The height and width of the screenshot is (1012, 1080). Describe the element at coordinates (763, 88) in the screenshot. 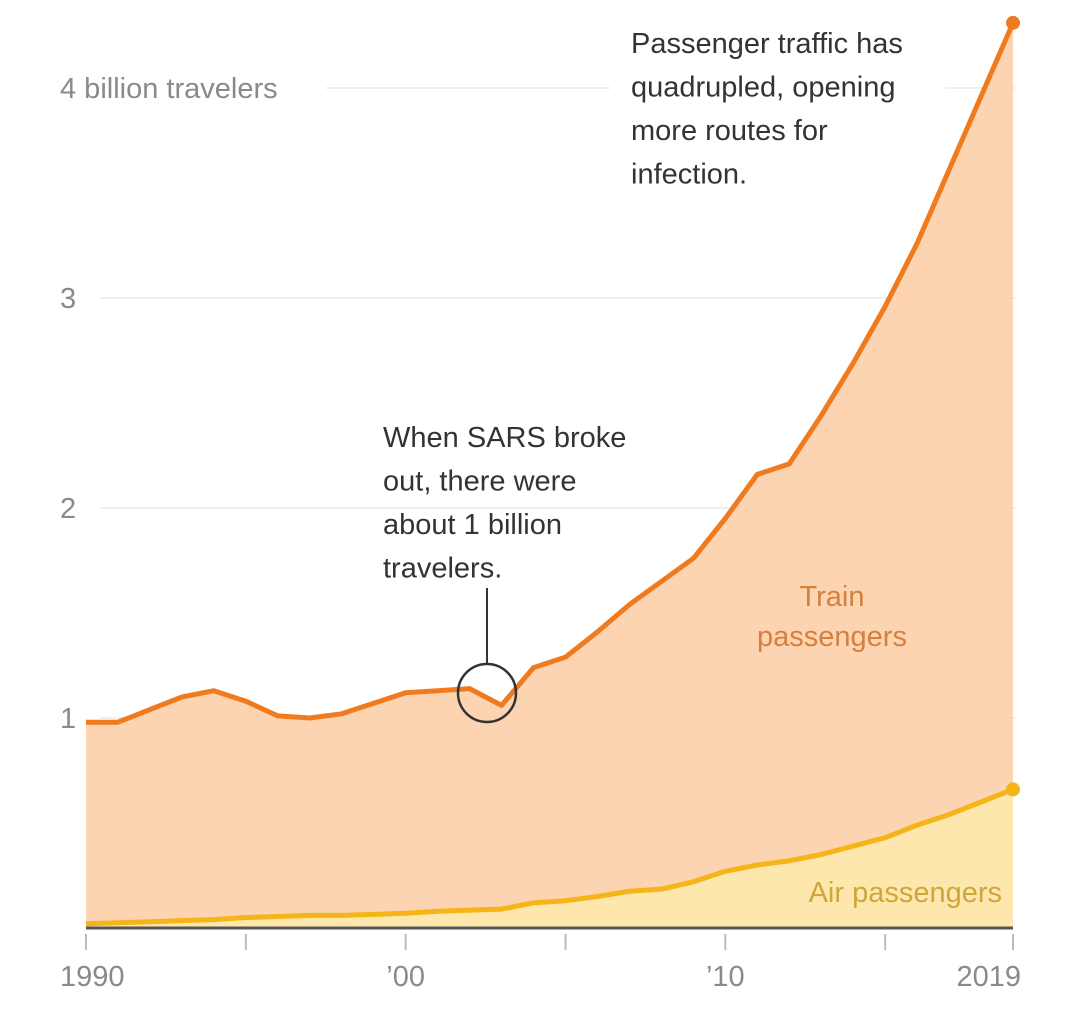

I see `quadrupled-annotation-text: quadrupled, opening` at that location.